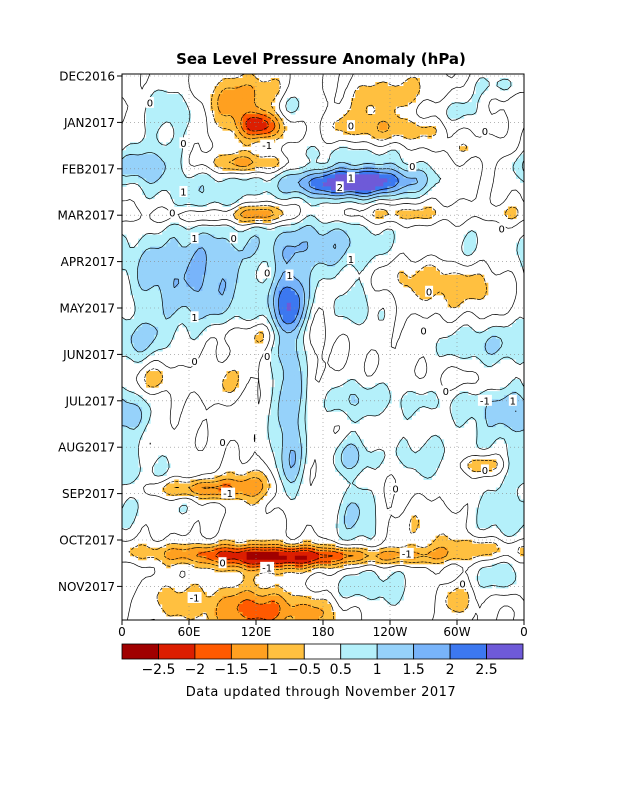 This screenshot has height=800, width=618. I want to click on colorbar: −2.5 −2 −1.5 −1 −0.5 0.5 1 1.5 2 2.5, so click(322, 660).